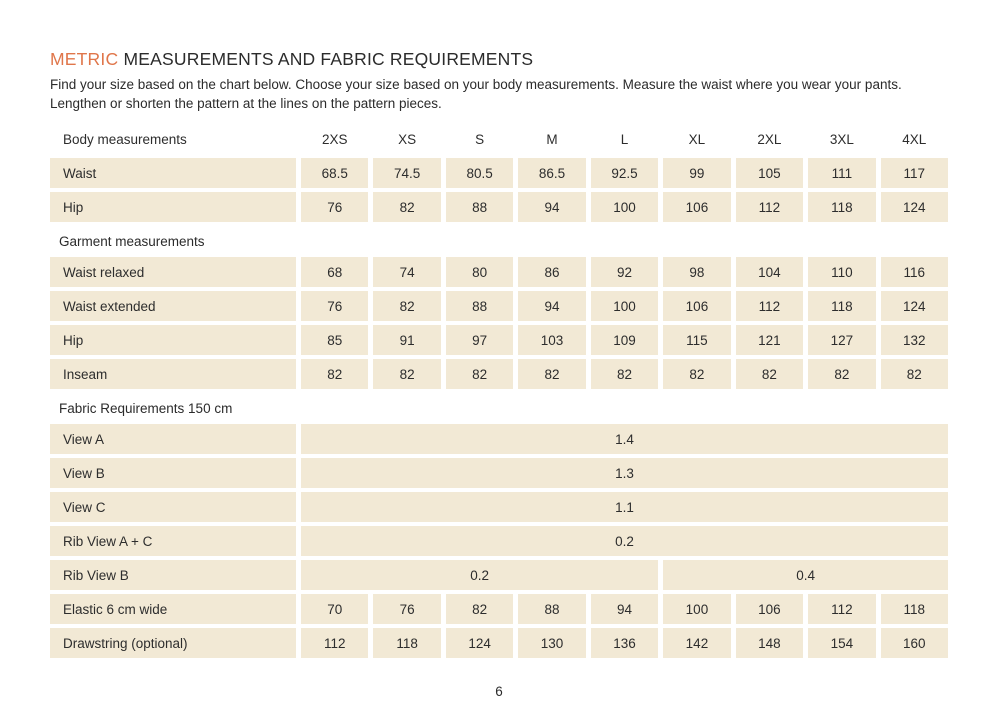 The width and height of the screenshot is (1000, 705). Describe the element at coordinates (173, 374) in the screenshot. I see `row-label-inseam: Inseam` at that location.